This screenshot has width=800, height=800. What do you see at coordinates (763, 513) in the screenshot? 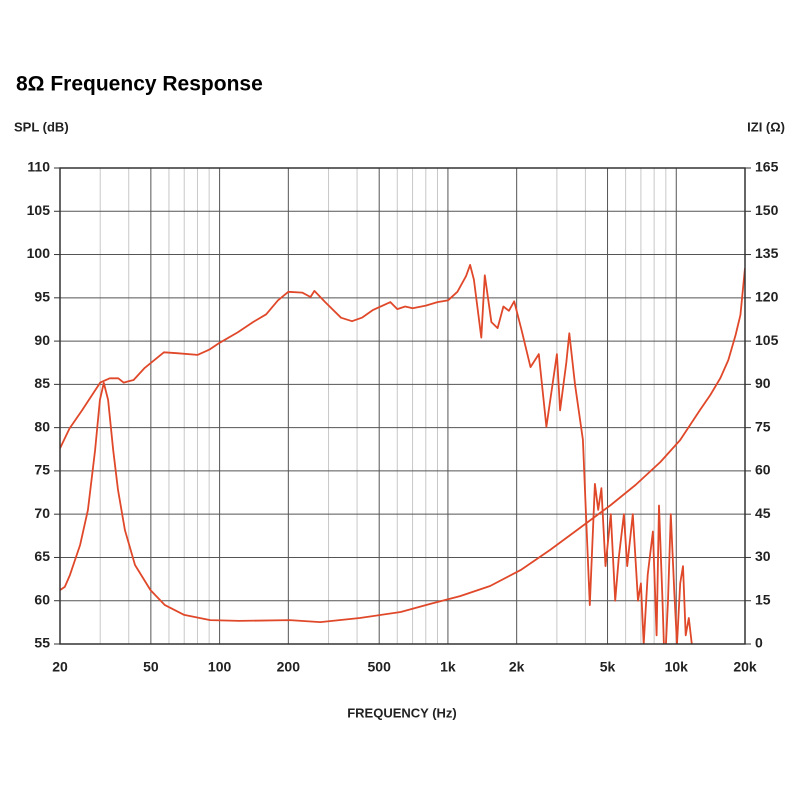
I see `y2-tick-label: 45` at bounding box center [763, 513].